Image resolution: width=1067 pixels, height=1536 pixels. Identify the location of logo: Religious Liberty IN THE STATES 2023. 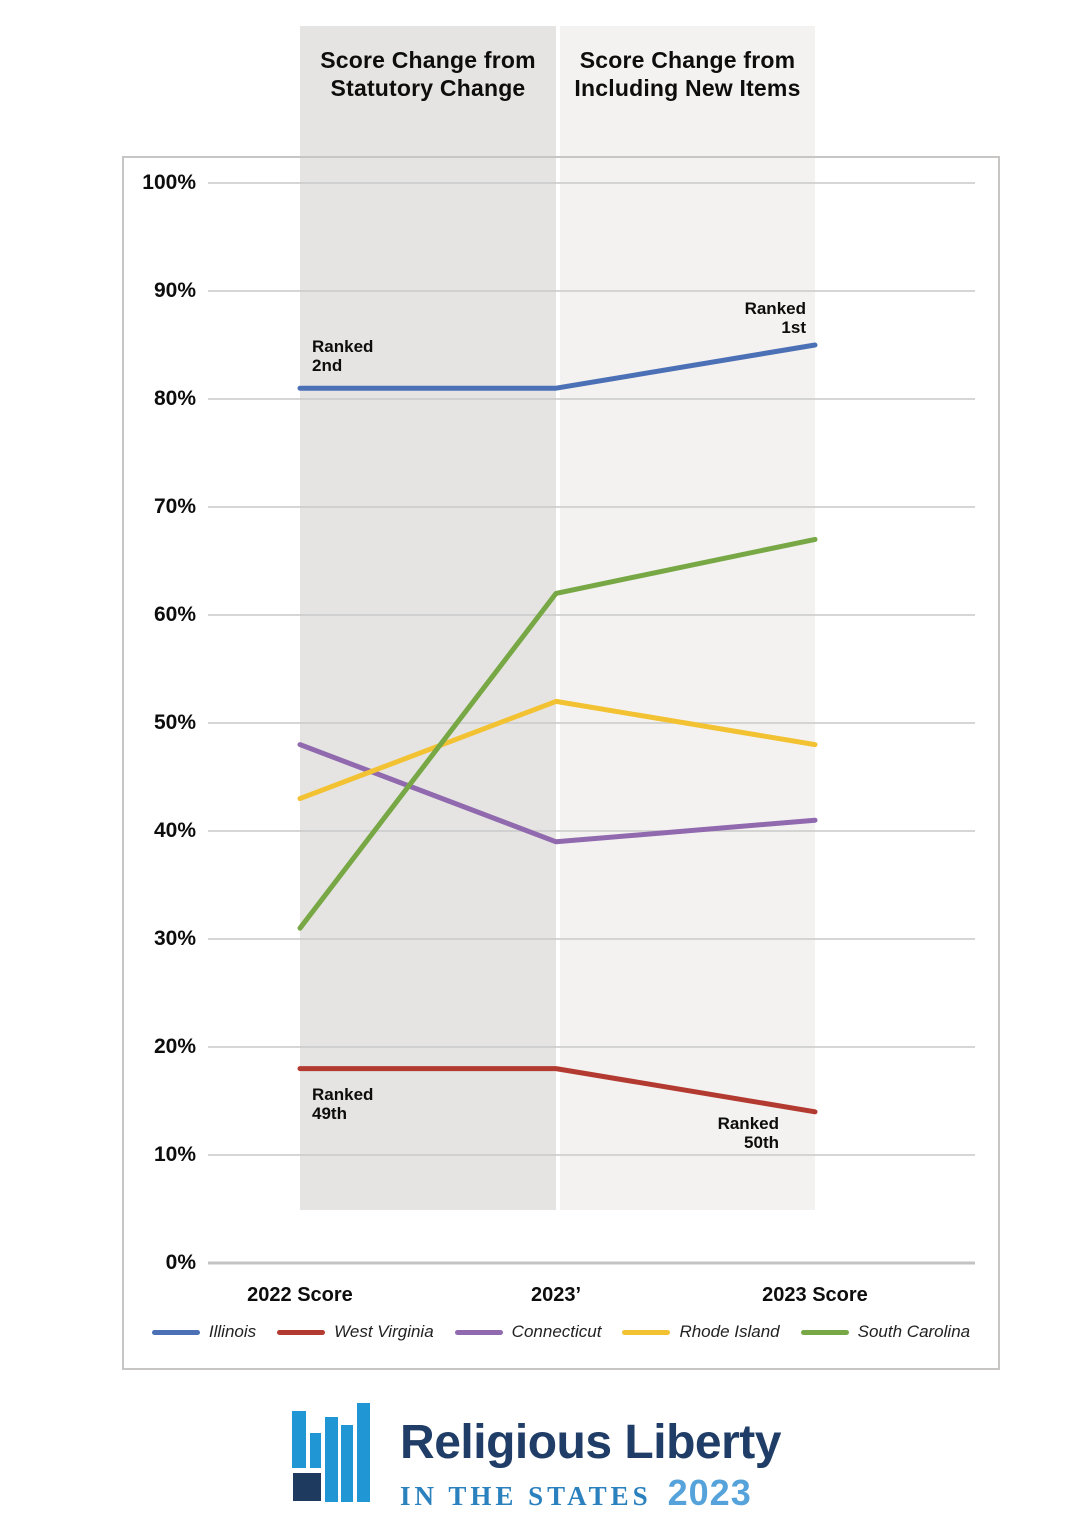
(533, 1455).